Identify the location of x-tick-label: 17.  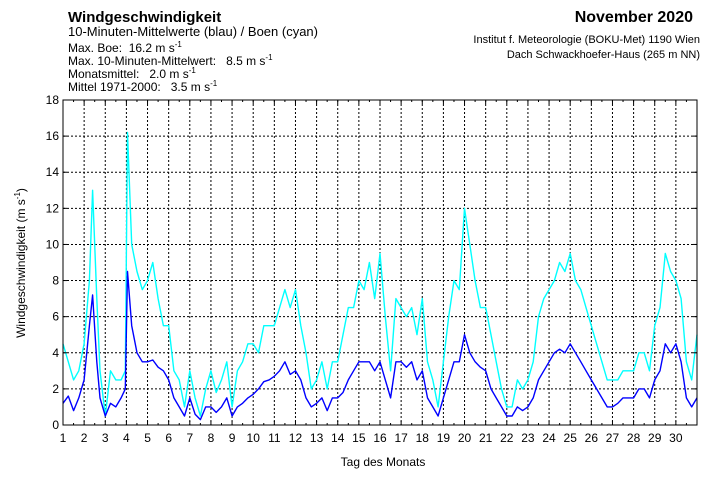
(401, 438).